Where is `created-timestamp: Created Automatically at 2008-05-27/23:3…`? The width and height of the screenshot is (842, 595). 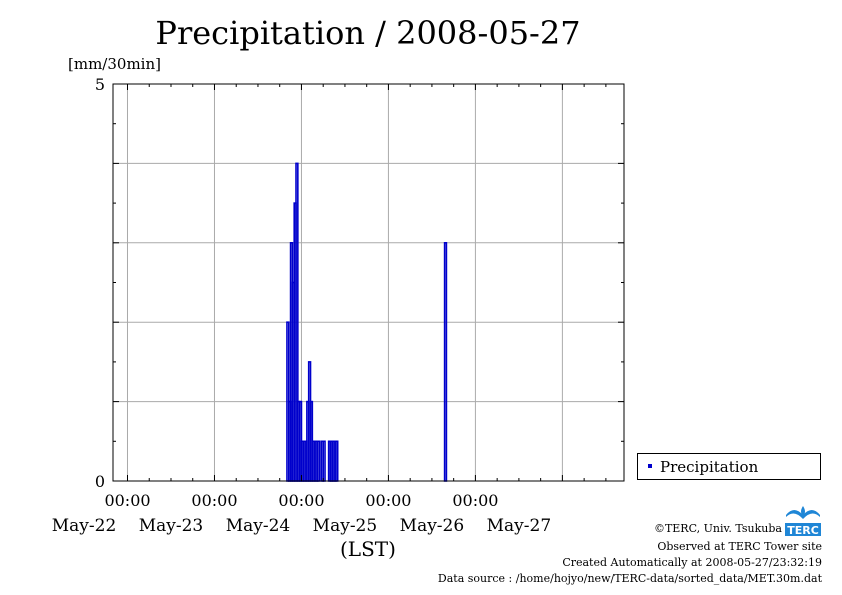
created-timestamp: Created Automatically at 2008-05-27/23:3… is located at coordinates (692, 562).